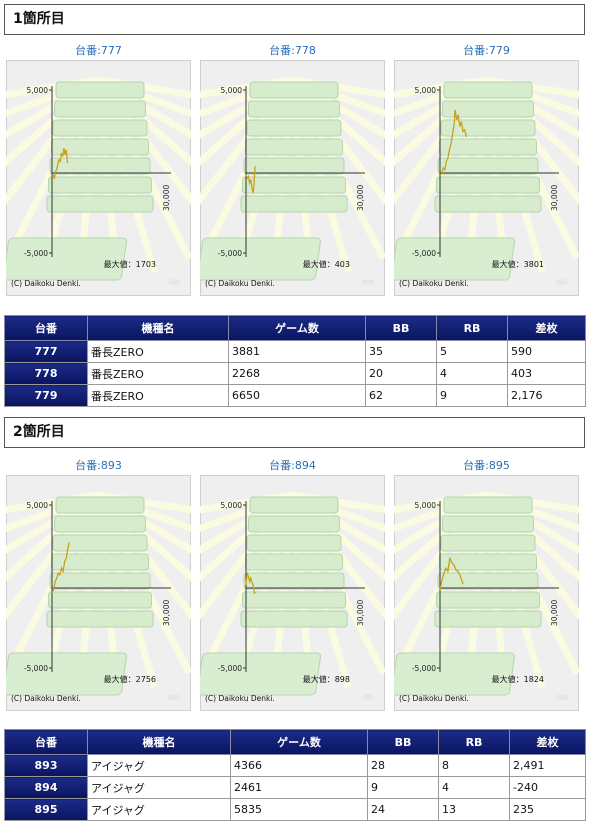 Image resolution: width=591 pixels, height=826 pixels. What do you see at coordinates (46, 373) in the screenshot?
I see `cell-number: 778` at bounding box center [46, 373].